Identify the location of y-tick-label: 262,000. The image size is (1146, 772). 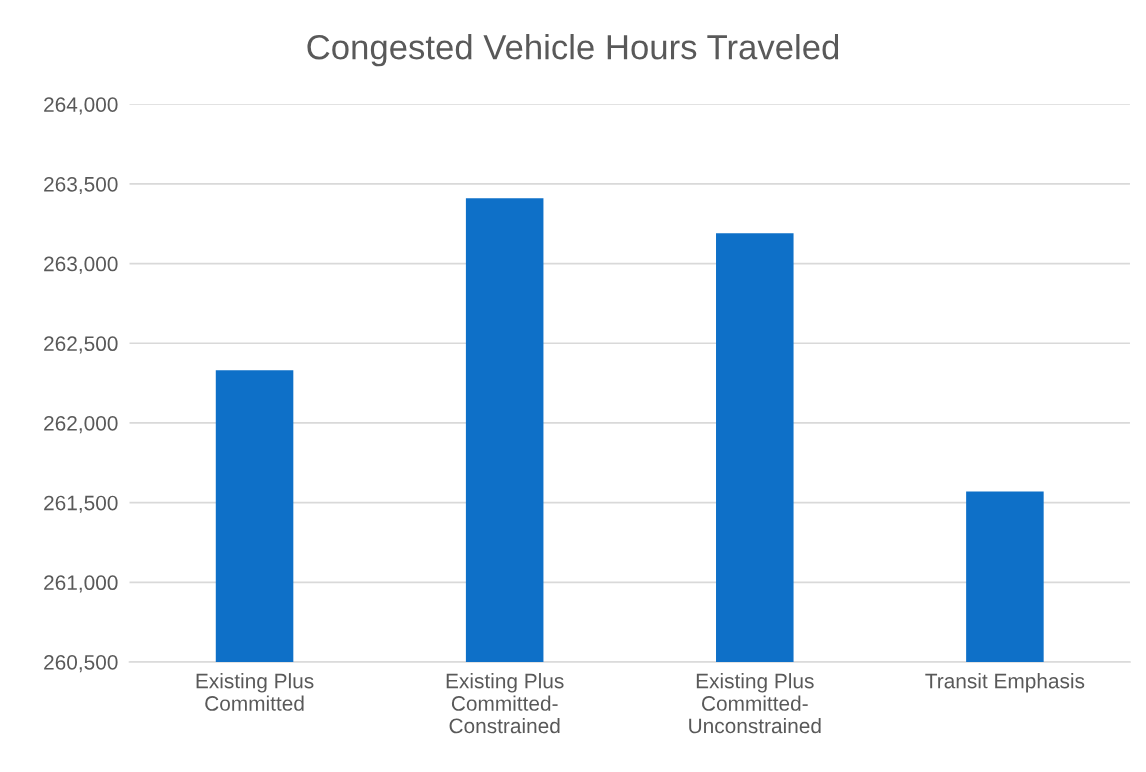
(81, 424).